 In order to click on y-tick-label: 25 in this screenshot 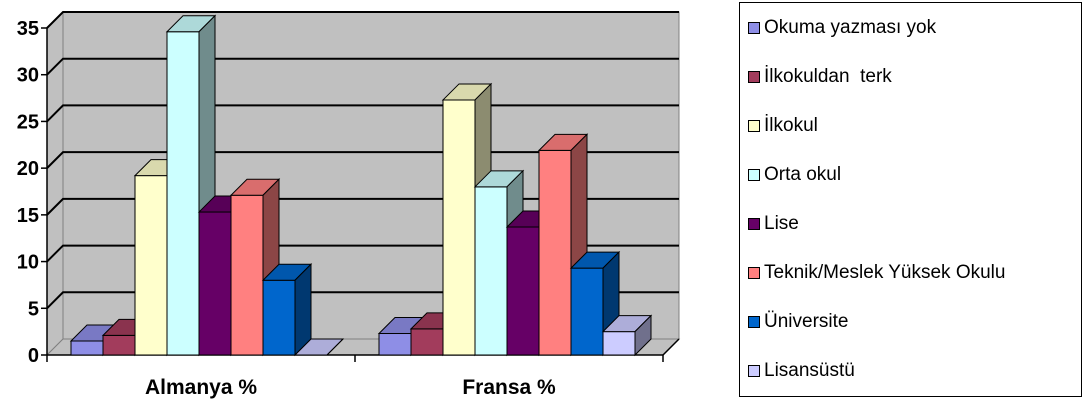, I will do `click(28, 122)`.